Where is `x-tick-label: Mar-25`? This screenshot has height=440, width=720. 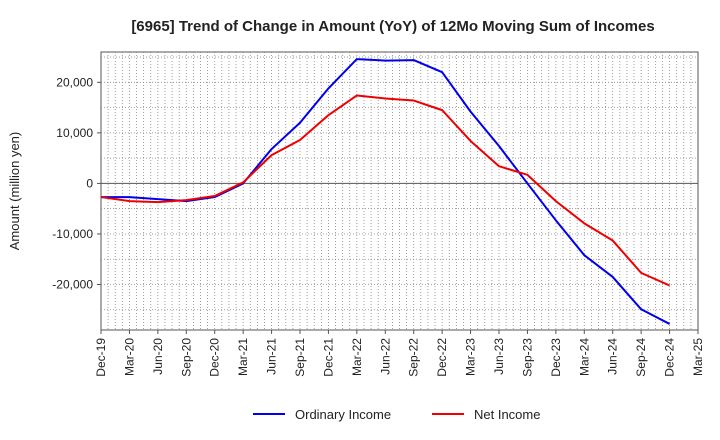
x-tick-label: Mar-25 is located at coordinates (698, 357).